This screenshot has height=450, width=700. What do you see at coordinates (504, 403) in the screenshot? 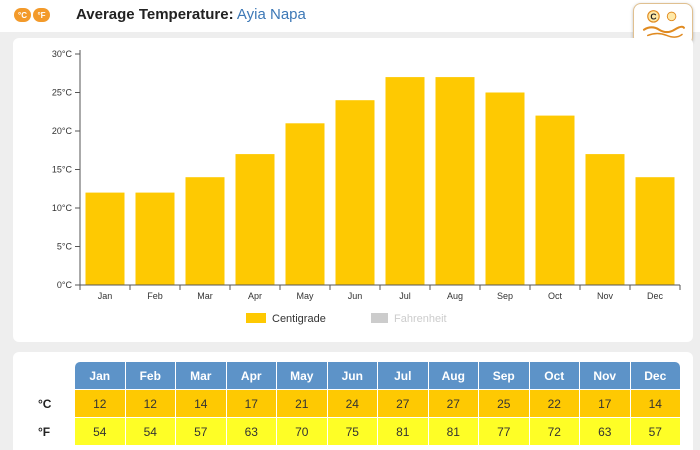
I see `celsius-cell: 25` at bounding box center [504, 403].